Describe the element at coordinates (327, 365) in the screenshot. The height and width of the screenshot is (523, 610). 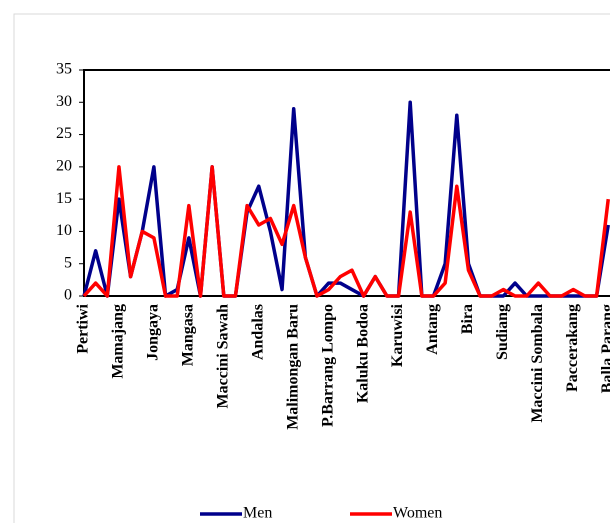
I see `x-tick-label: P.Barrang Lompo` at that location.